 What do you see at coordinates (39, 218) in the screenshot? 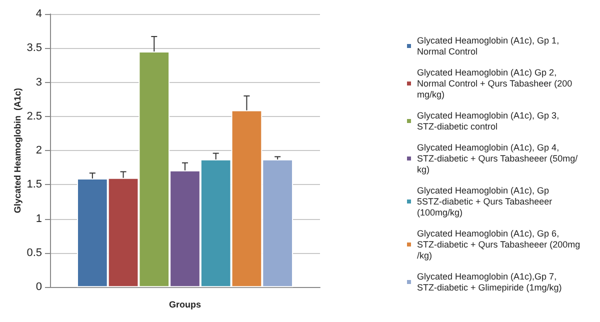
I see `y-tick-label: 1` at bounding box center [39, 218].